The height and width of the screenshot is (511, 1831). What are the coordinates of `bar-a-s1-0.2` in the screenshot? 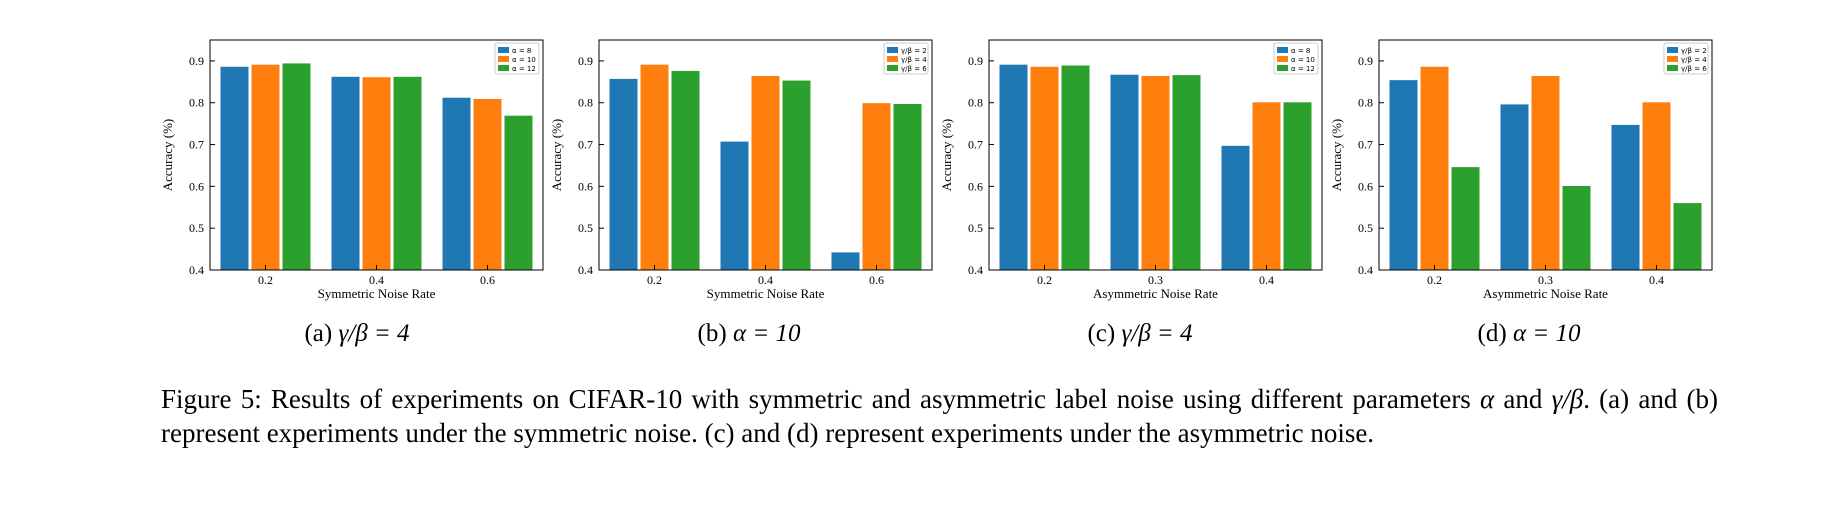 It's located at (234, 168).